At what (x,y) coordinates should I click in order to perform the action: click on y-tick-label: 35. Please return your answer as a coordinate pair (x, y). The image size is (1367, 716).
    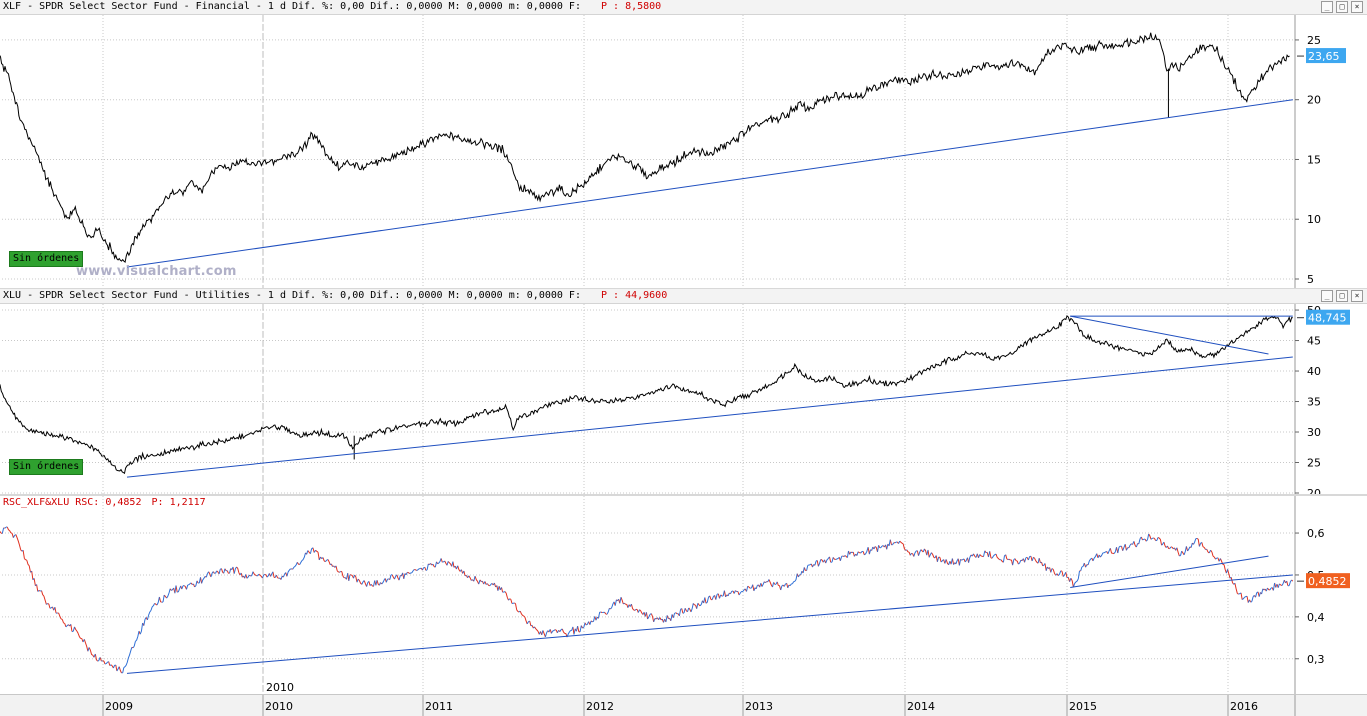
    Looking at the image, I should click on (1314, 402).